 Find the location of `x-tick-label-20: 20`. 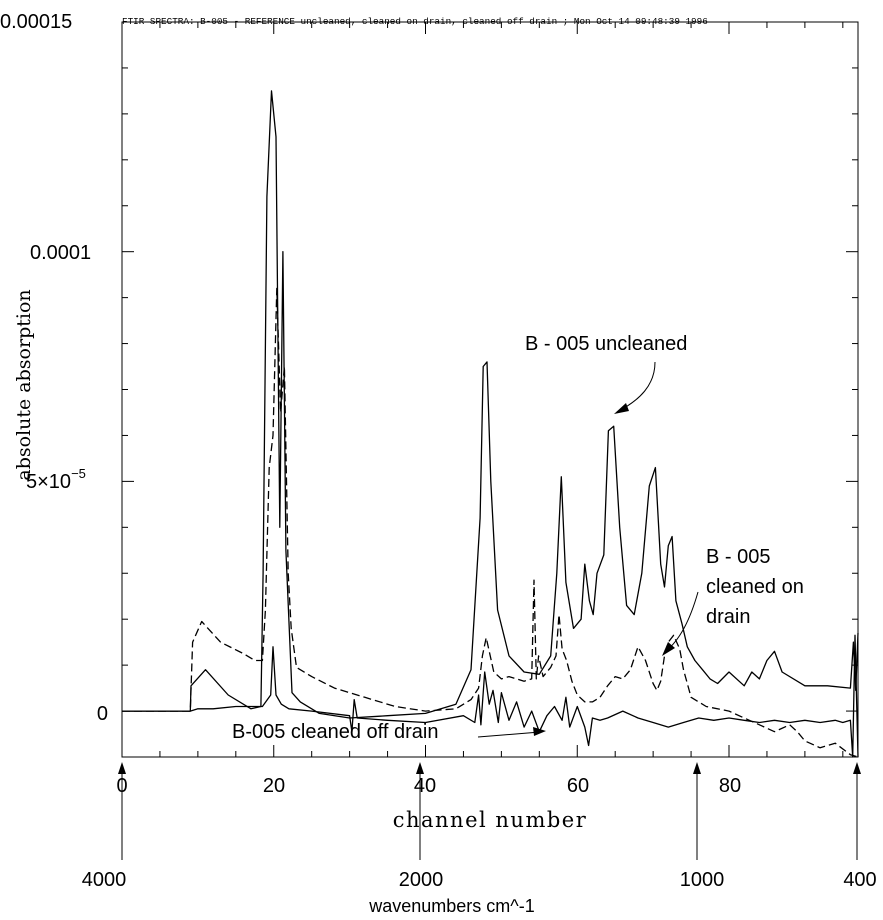

x-tick-label-20: 20 is located at coordinates (274, 786).